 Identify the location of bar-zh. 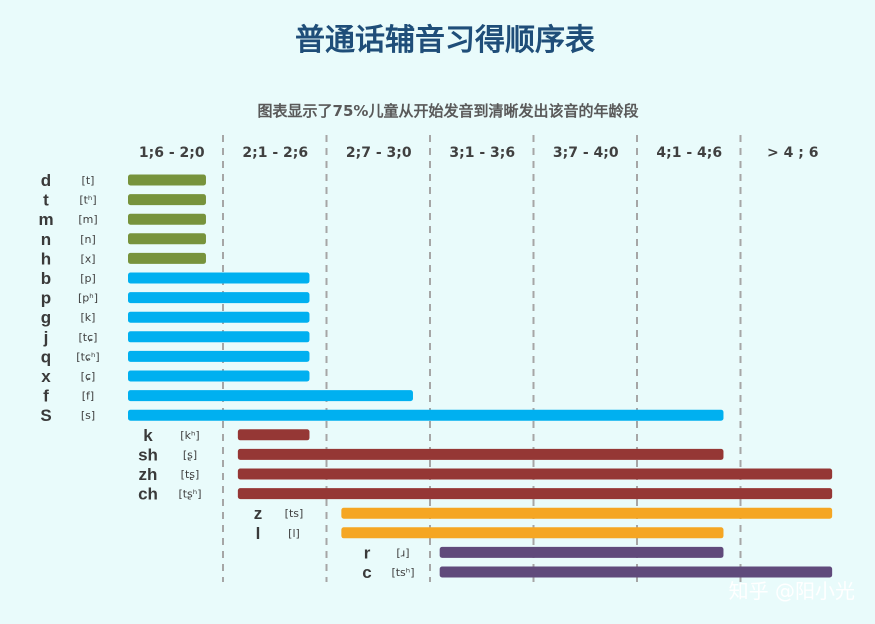
(535, 474).